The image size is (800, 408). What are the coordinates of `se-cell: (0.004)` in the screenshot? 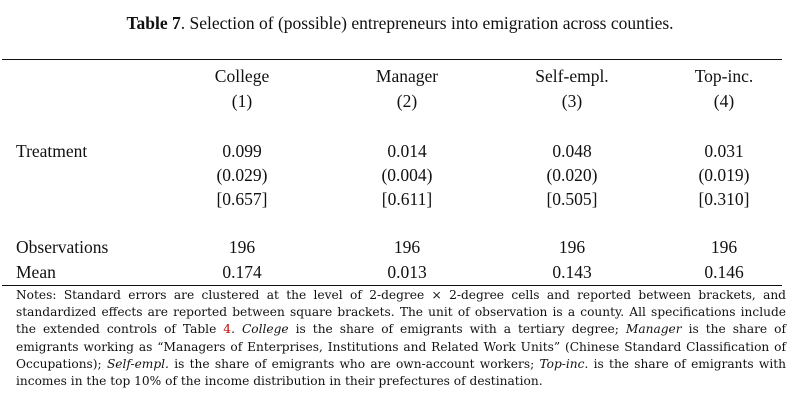 It's located at (407, 175).